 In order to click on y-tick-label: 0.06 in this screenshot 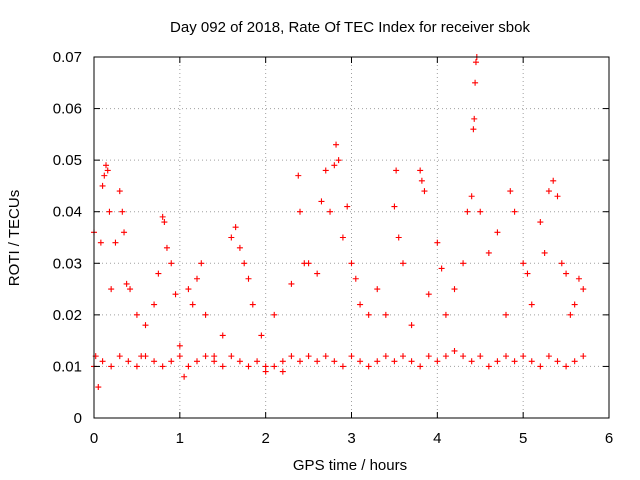, I will do `click(67, 109)`.